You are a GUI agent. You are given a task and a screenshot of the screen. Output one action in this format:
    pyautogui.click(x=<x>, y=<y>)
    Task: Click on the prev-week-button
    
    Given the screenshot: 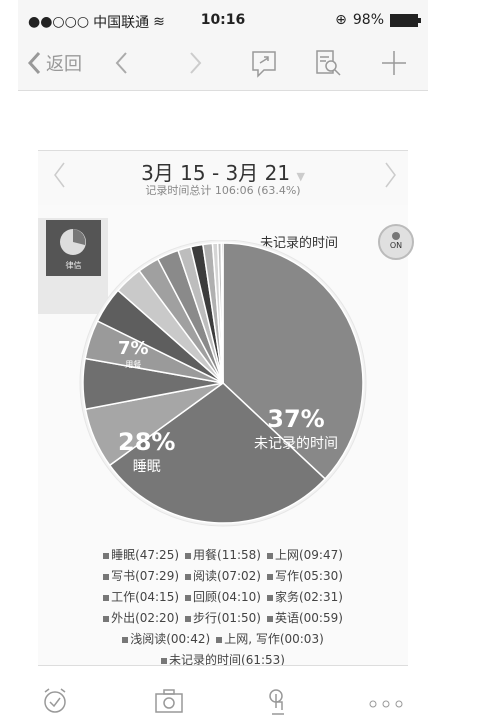 What is the action you would take?
    pyautogui.click(x=59, y=178)
    